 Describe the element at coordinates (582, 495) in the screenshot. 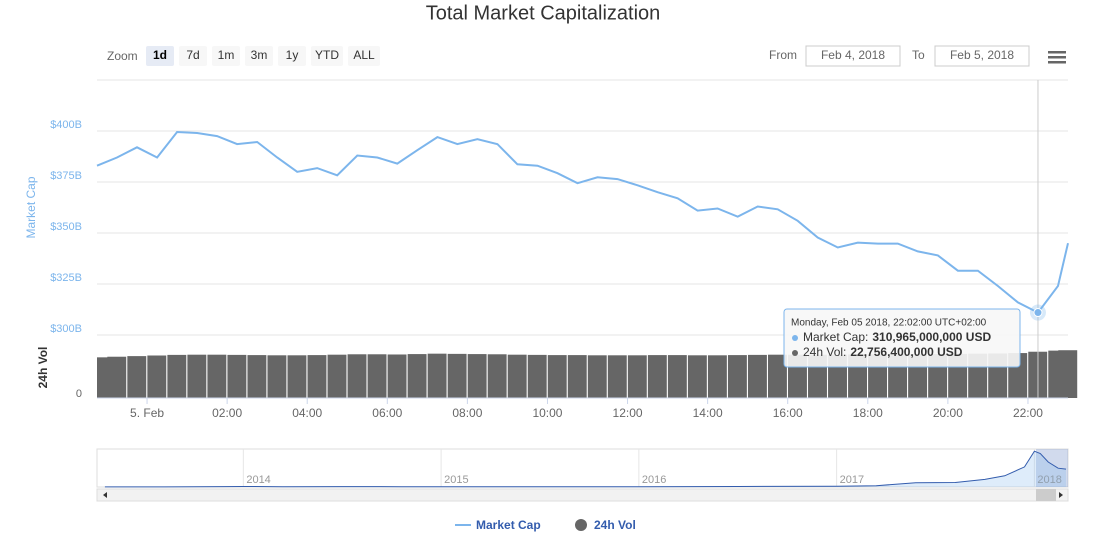

I see `scrollbar` at that location.